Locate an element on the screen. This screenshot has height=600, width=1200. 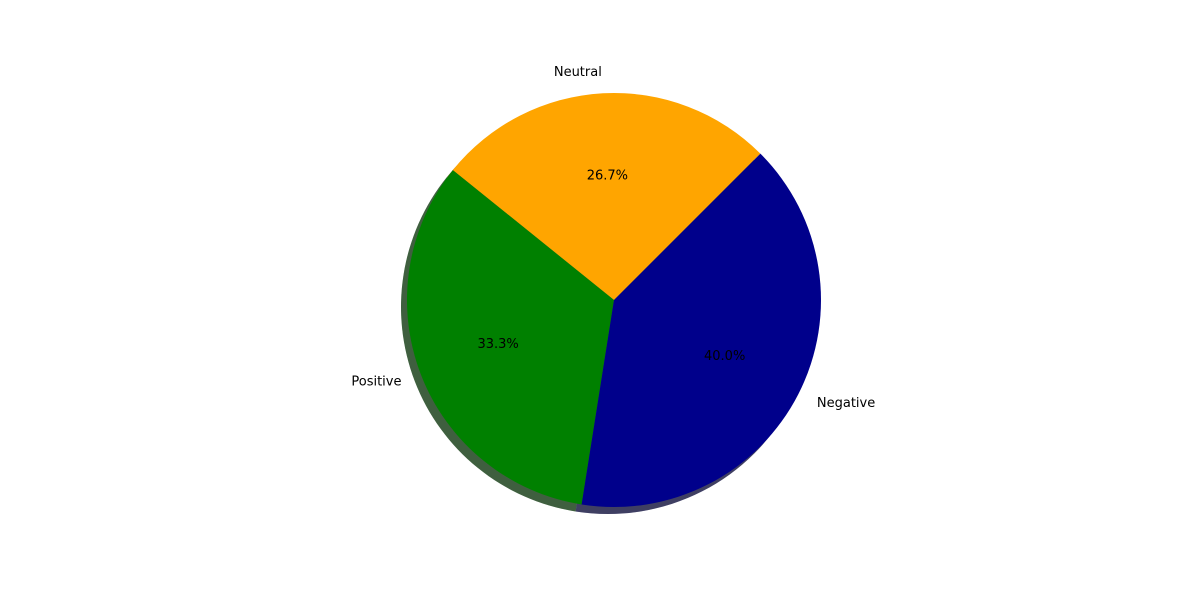
percent-label-negative: 40.0% is located at coordinates (724, 356).